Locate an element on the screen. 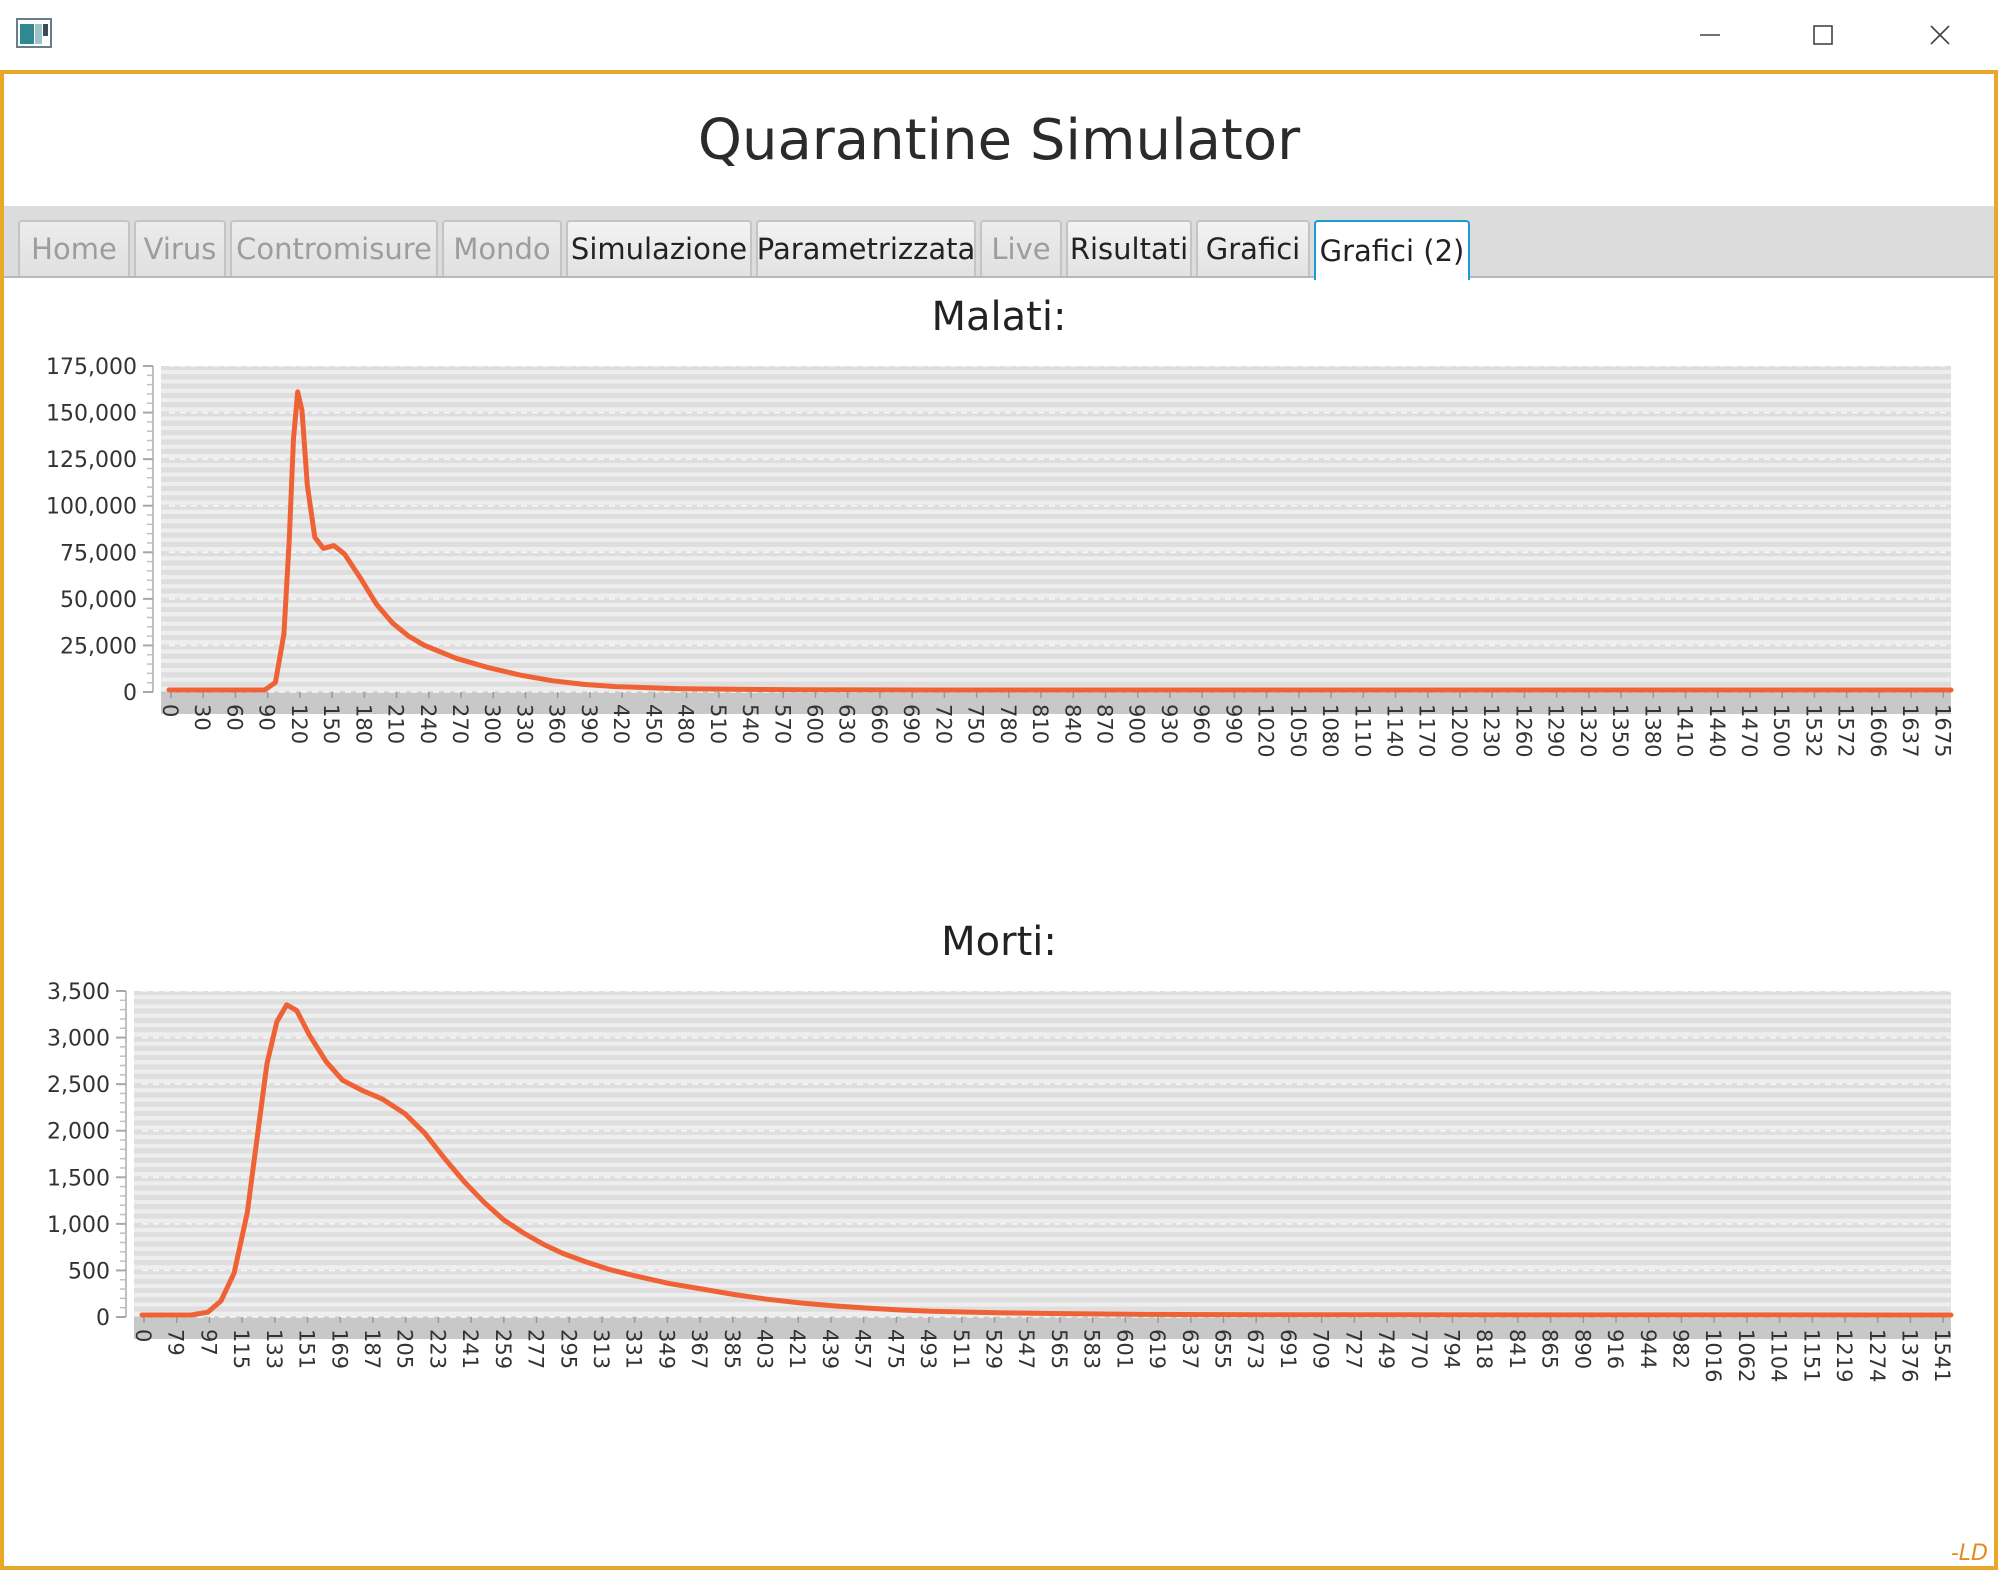 The height and width of the screenshot is (1570, 1998). tab-grafici-2: Grafici (2) is located at coordinates (1392, 250).